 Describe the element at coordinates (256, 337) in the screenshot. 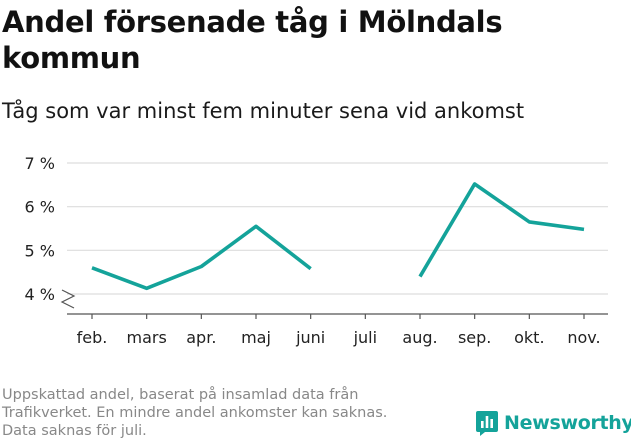

I see `x-tick-label: maj` at that location.